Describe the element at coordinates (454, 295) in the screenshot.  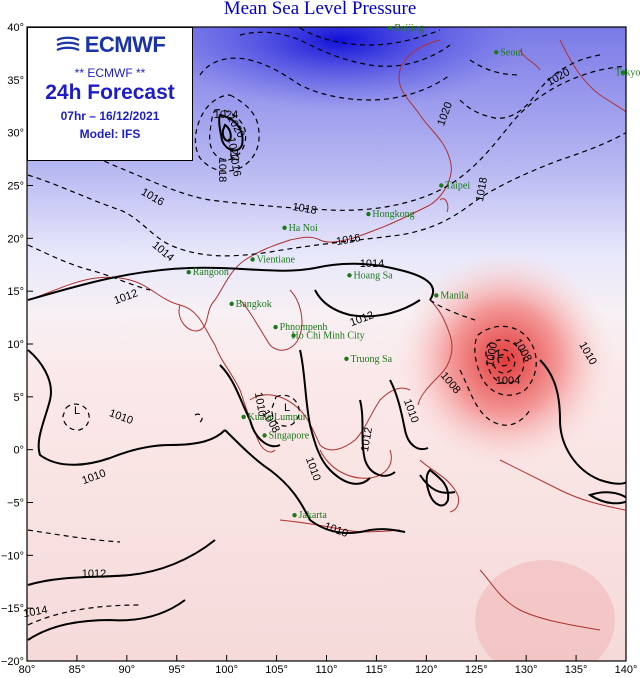
I see `city-label: Manila` at that location.